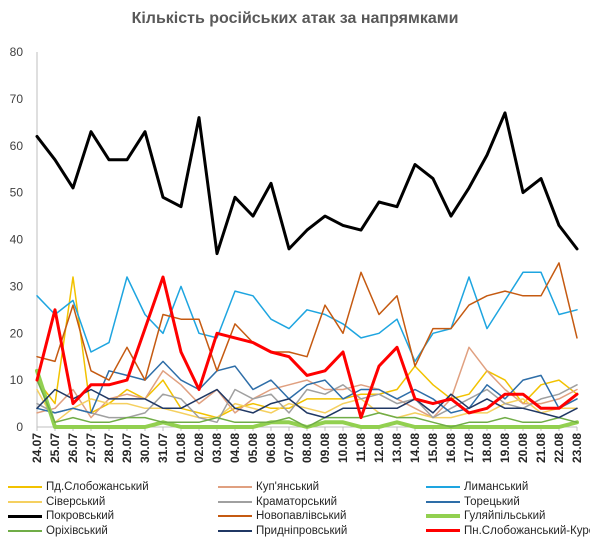 This screenshot has height=540, width=590. Describe the element at coordinates (109, 448) in the screenshot. I see `x-tick-label: 28.07` at that location.